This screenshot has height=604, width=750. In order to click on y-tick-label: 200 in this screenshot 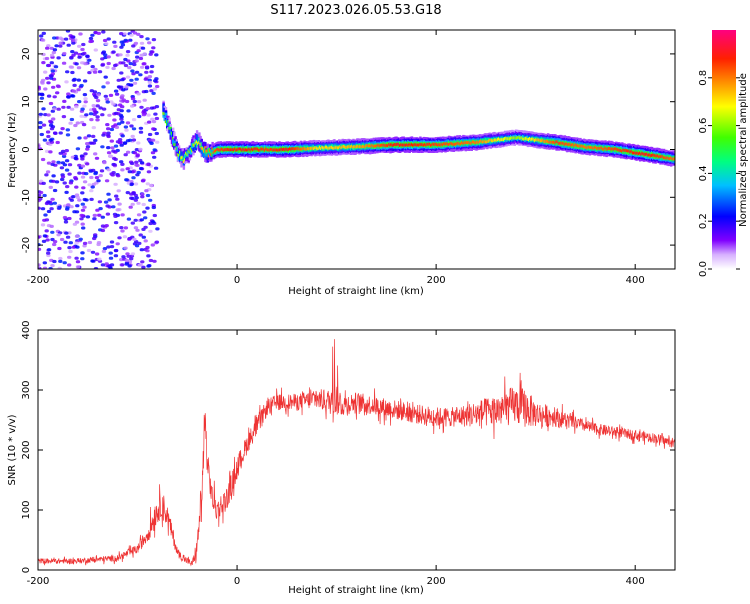, I will do `click(26, 449)`.